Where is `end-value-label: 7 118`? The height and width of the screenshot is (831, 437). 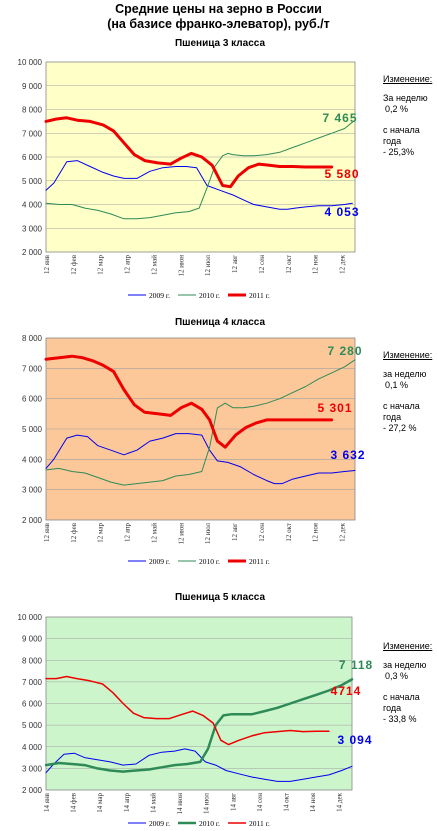
end-value-label: 7 118 is located at coordinates (356, 665).